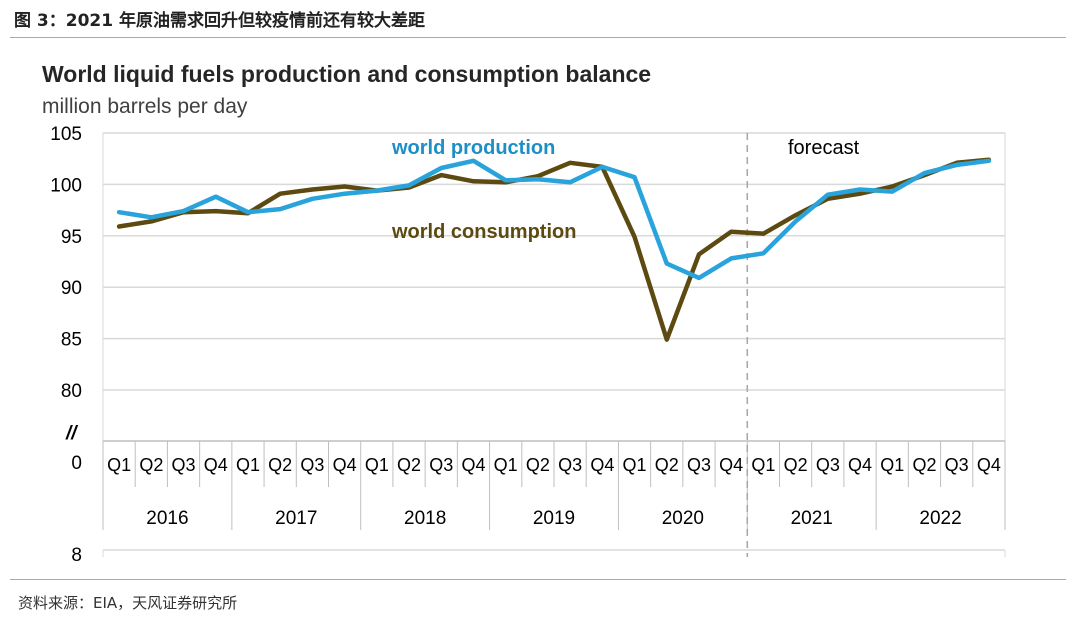  What do you see at coordinates (145, 106) in the screenshot?
I see `chart-subtitle: million barrels per day` at bounding box center [145, 106].